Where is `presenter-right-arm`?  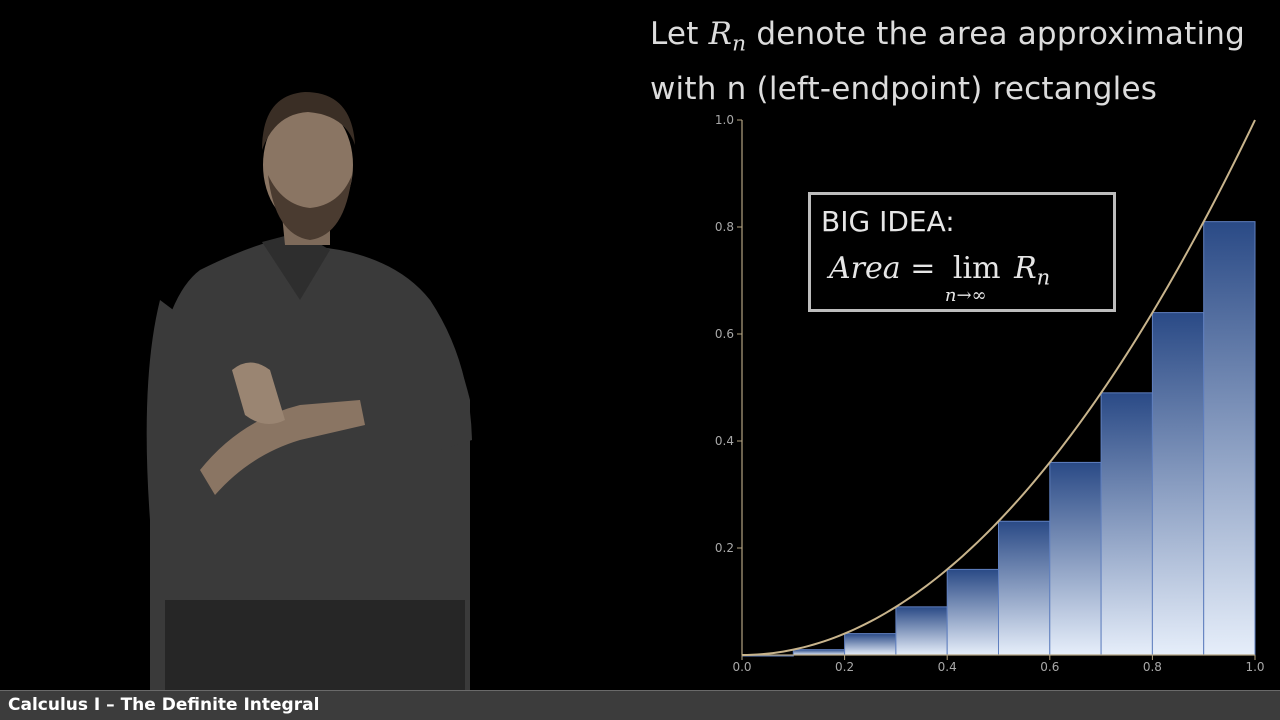
presenter-right-arm is located at coordinates (441, 375).